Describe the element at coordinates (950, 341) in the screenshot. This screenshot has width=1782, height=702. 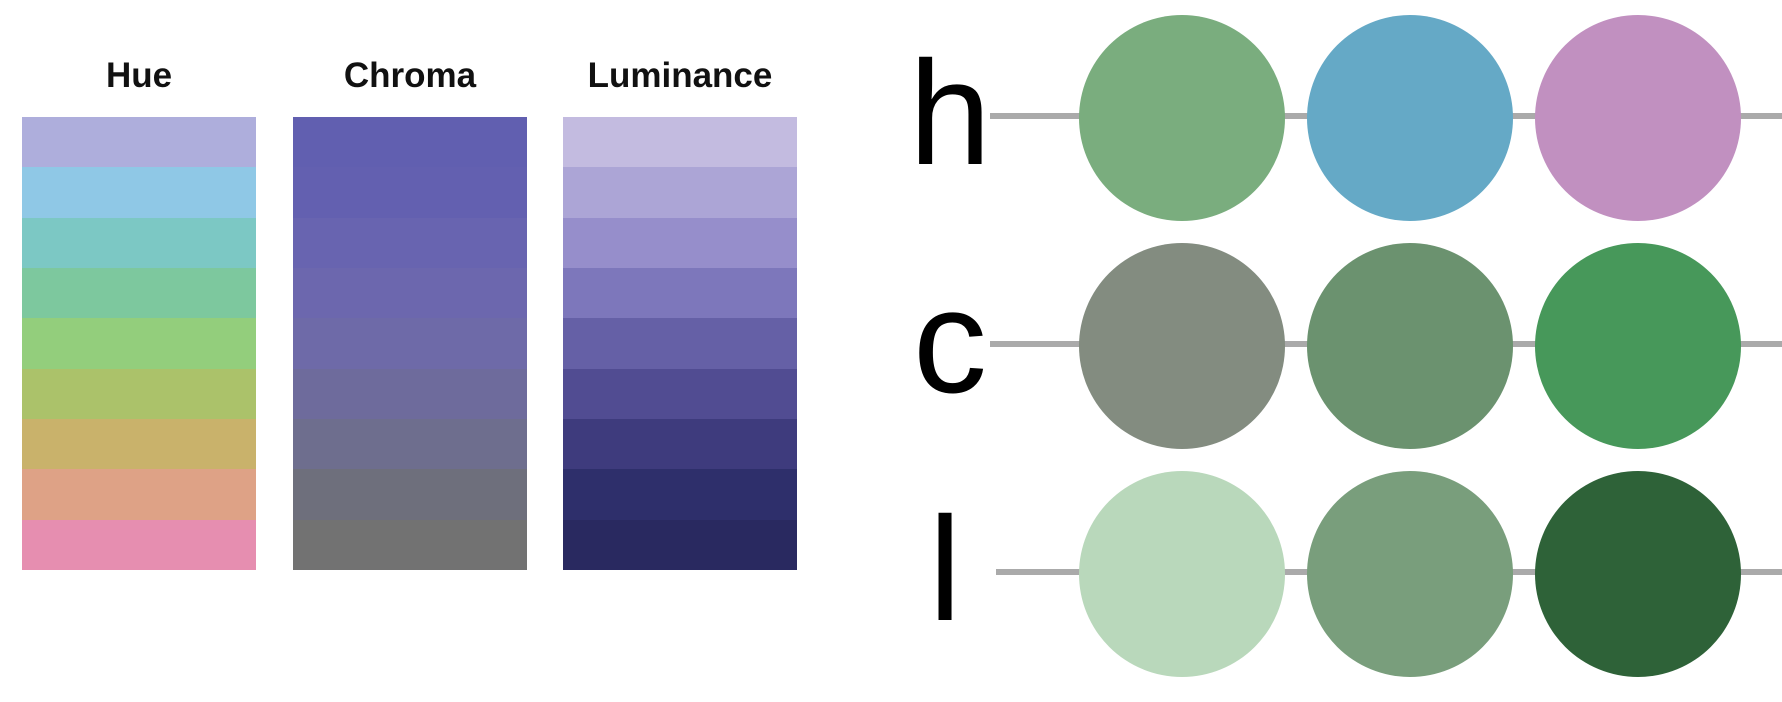
I see `row-letter-c: c` at that location.